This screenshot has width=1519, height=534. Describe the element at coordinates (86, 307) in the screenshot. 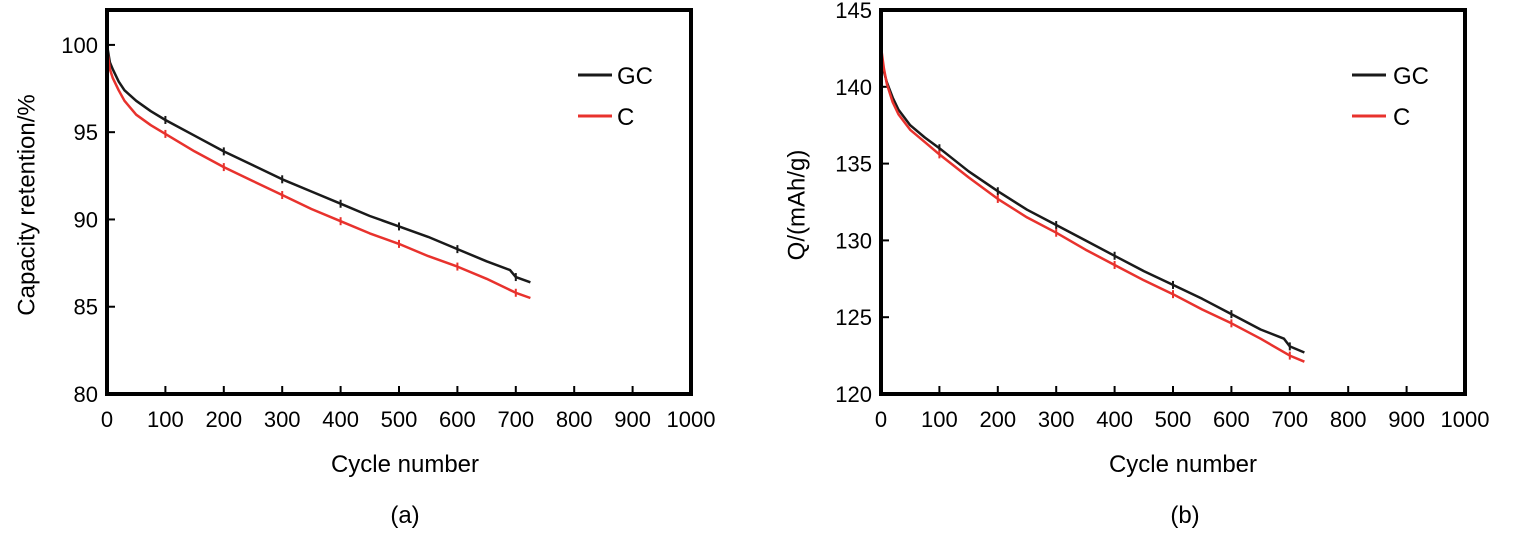

I see `y-tick-label: 85` at that location.